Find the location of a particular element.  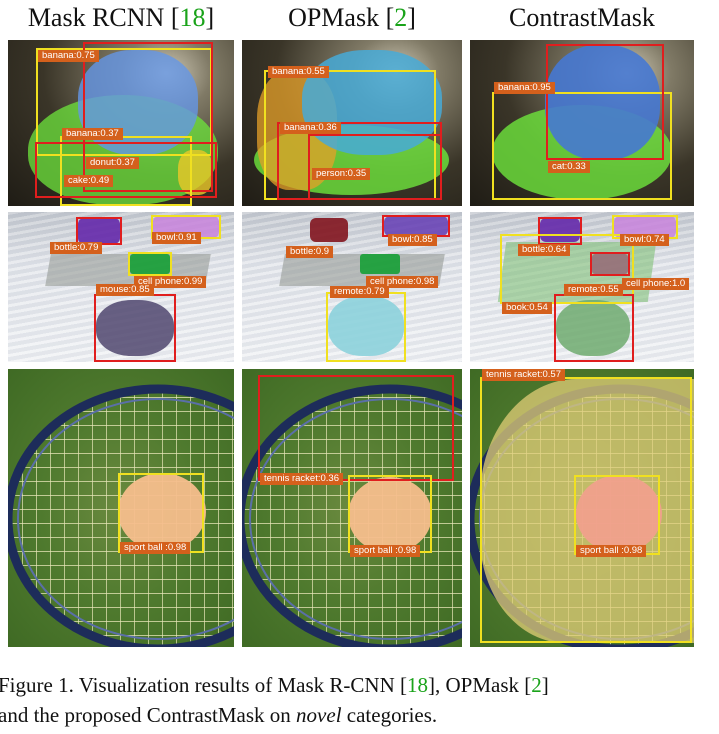

box-banana-0.37 is located at coordinates (126, 171).